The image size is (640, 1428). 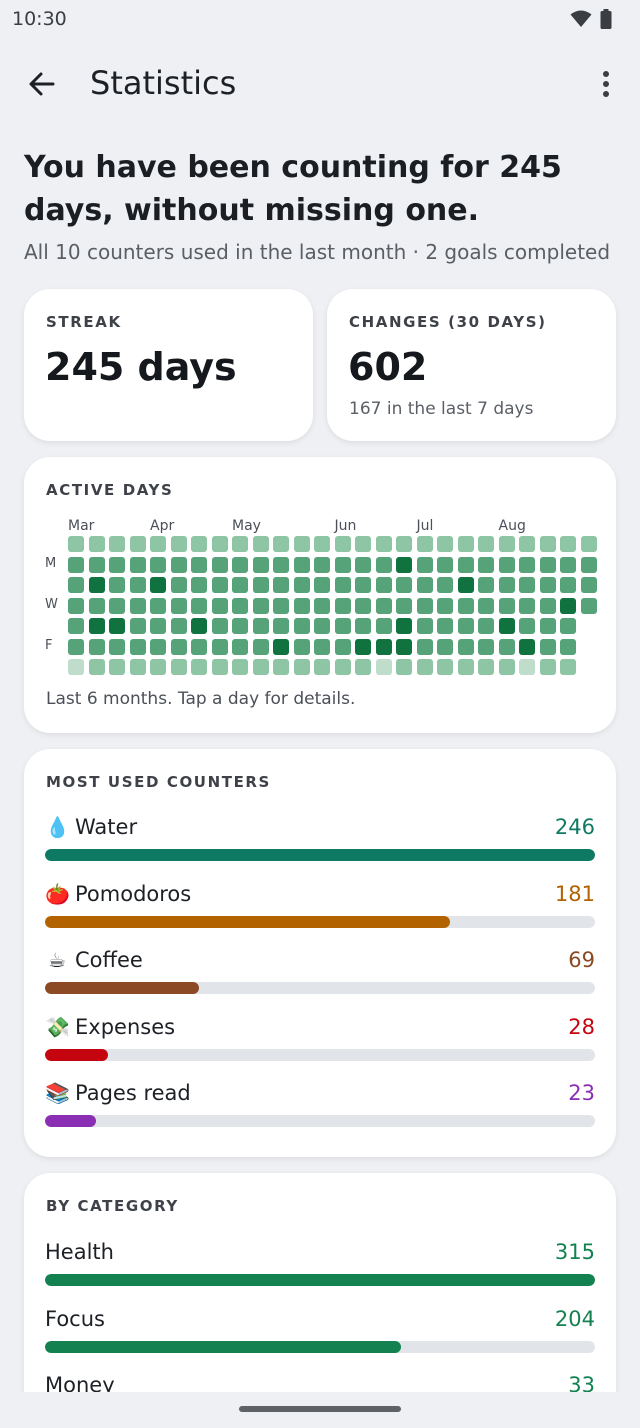 I want to click on back-button, so click(x=42, y=84).